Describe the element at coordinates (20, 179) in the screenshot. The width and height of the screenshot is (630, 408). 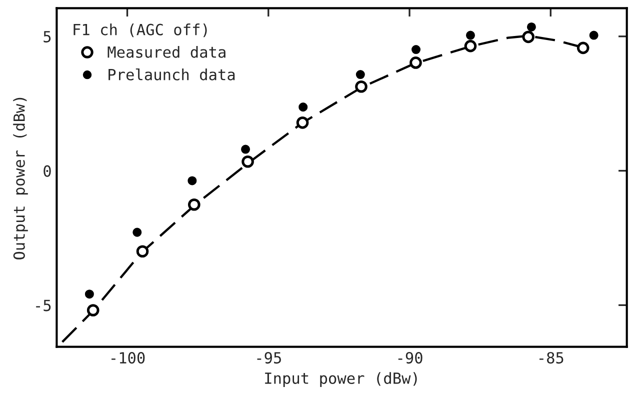
I see `y-axis-title: Output power (dBw)` at that location.